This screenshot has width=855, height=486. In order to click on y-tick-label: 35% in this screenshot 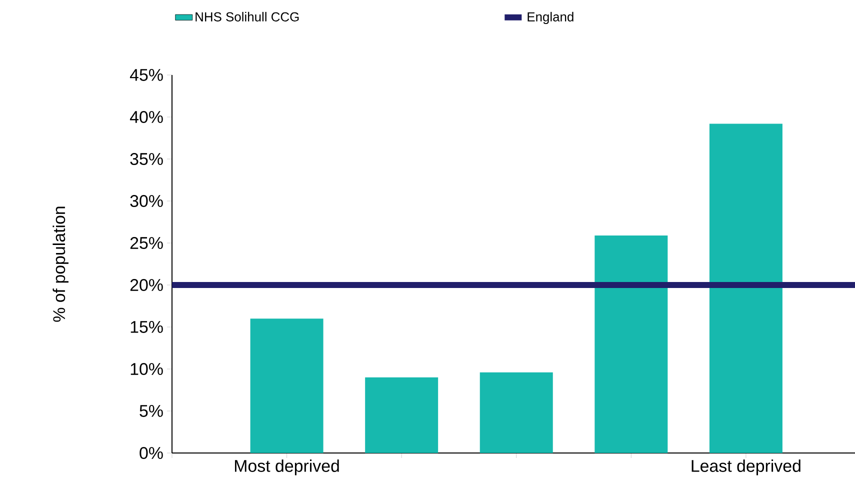, I will do `click(146, 159)`.